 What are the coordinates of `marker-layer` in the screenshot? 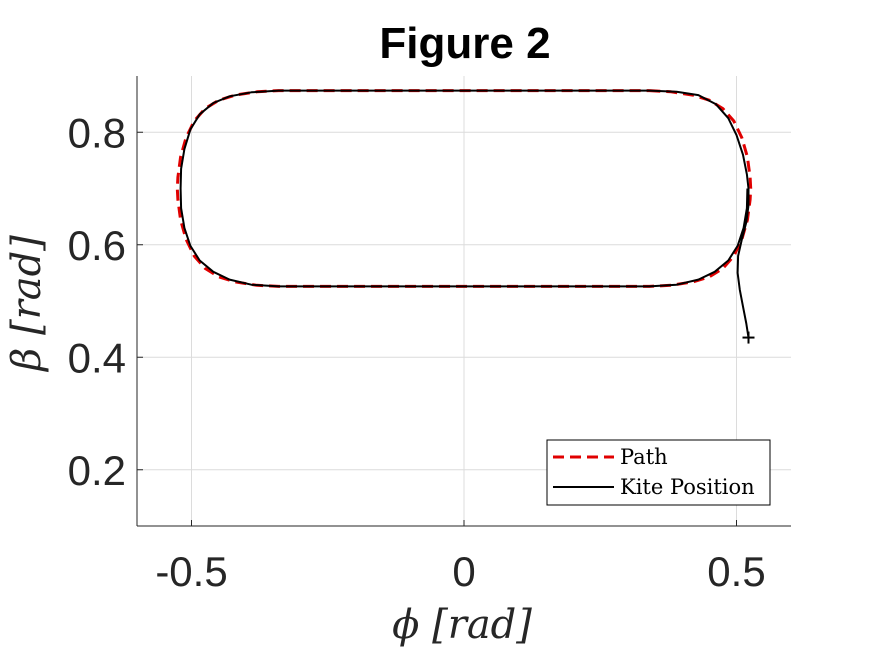 It's located at (748, 337).